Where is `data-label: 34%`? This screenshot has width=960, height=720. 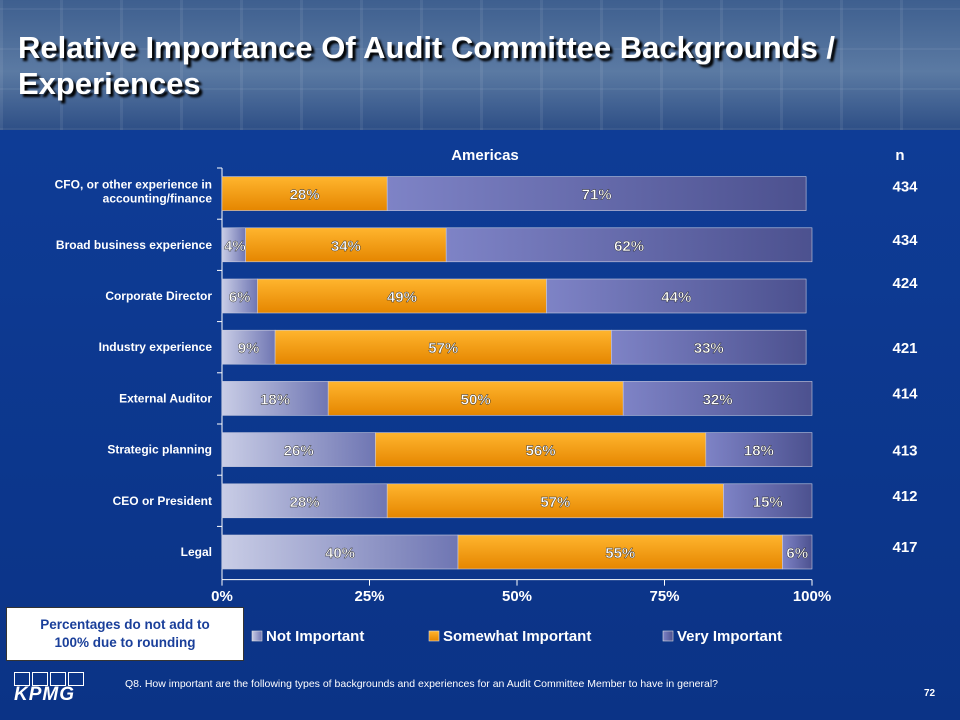
data-label: 34% is located at coordinates (346, 246).